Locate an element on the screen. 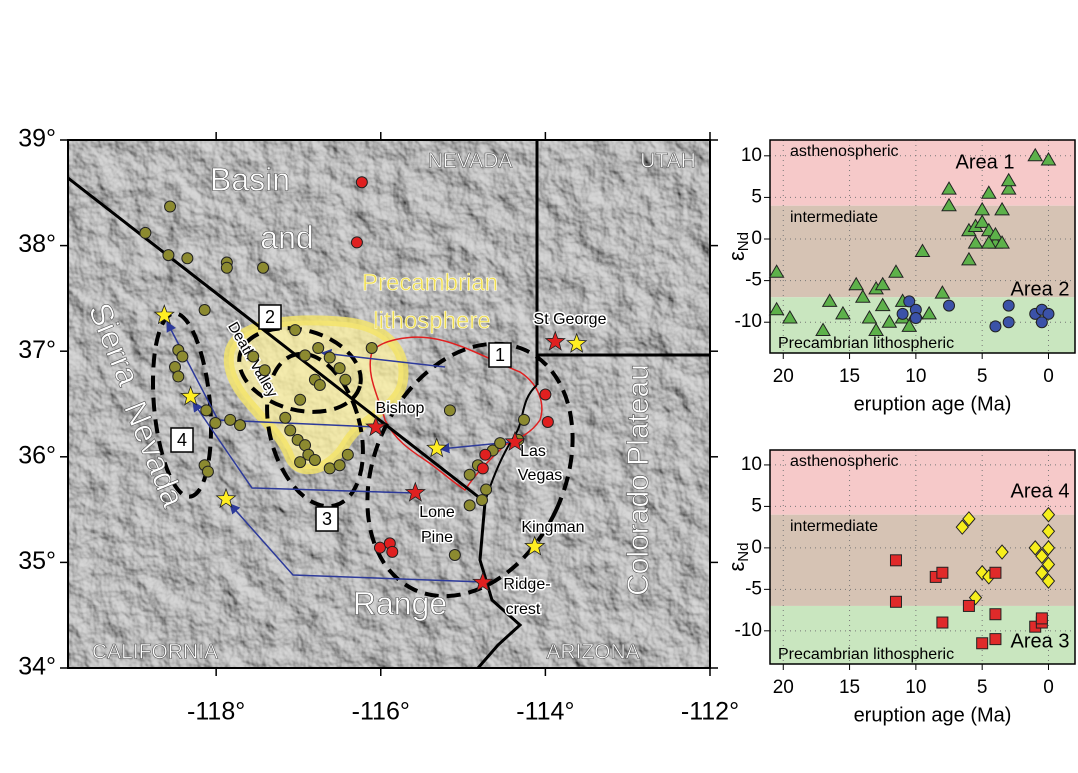  x-tick-label: 15 is located at coordinates (849, 687).